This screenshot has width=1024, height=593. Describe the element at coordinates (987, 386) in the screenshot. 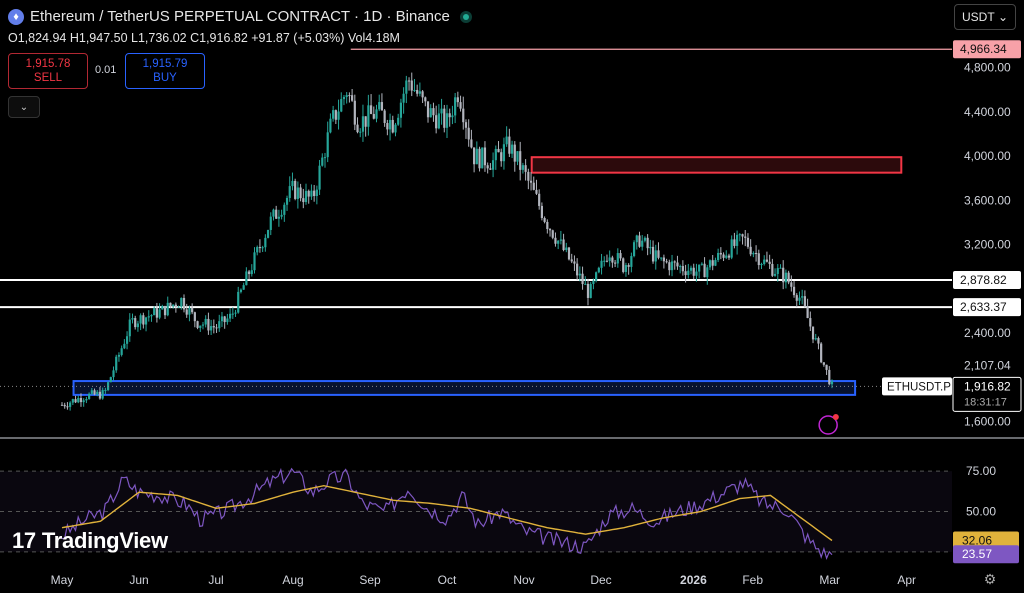

I see `last-price-text: 1,916.82` at that location.